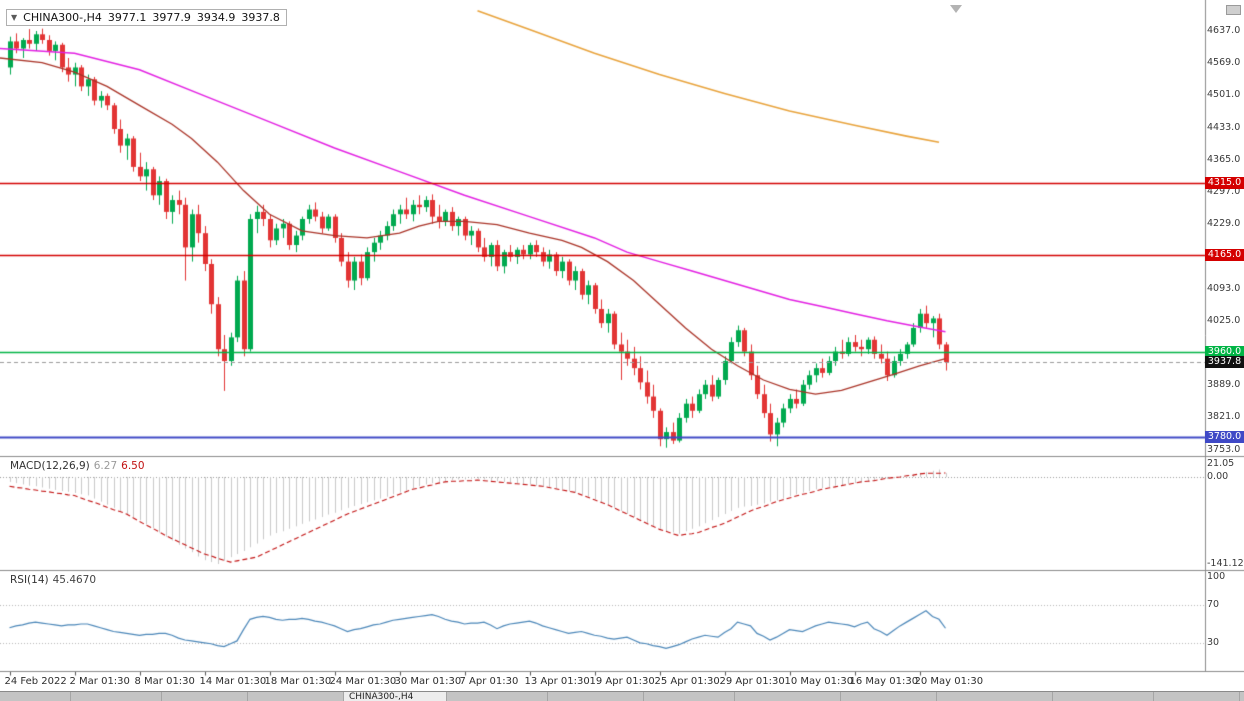  What do you see at coordinates (1213, 642) in the screenshot?
I see `rsi-scale-tick: 30` at bounding box center [1213, 642].